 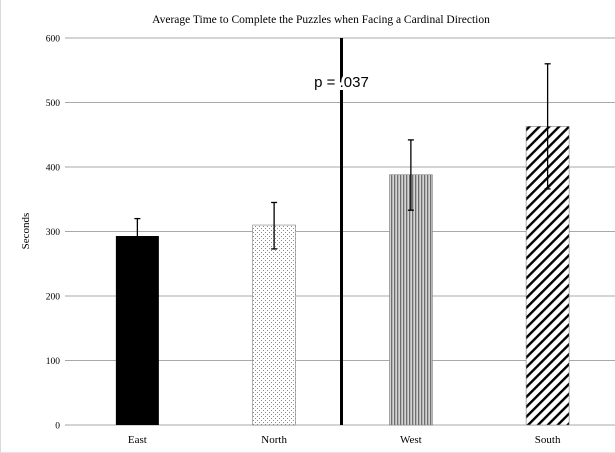 What do you see at coordinates (53, 104) in the screenshot?
I see `y-tick-label: 500` at bounding box center [53, 104].